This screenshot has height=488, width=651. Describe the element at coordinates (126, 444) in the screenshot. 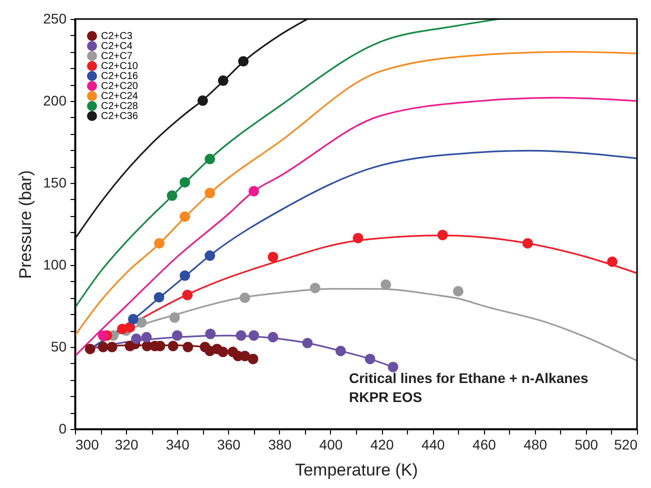

I see `x-tick-label: 320` at that location.